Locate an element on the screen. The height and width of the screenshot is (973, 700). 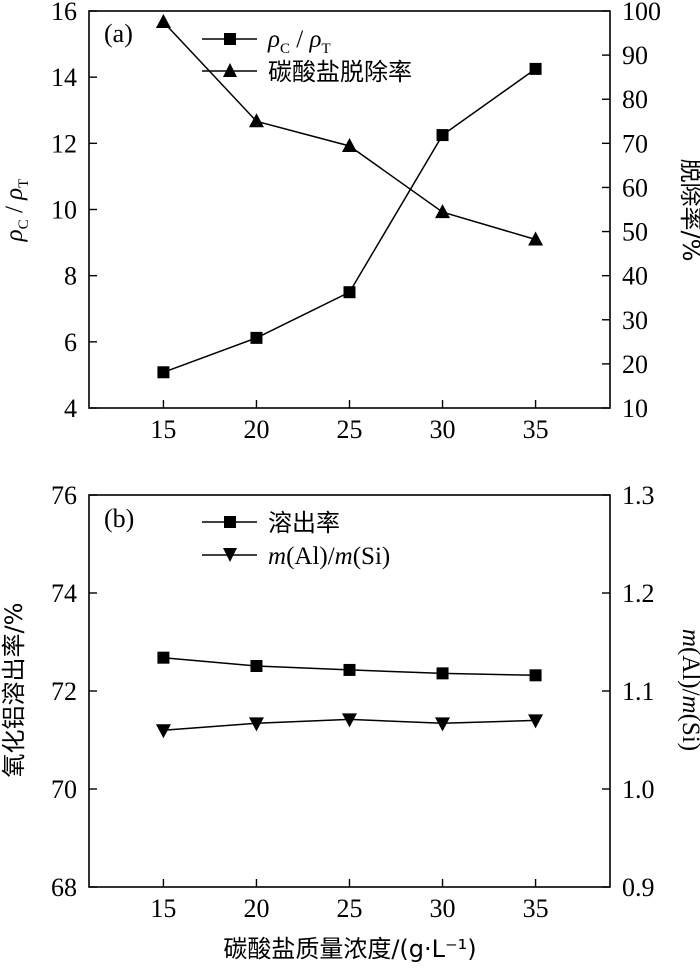
right-y-tick-label: 1.1 is located at coordinates (638, 691).